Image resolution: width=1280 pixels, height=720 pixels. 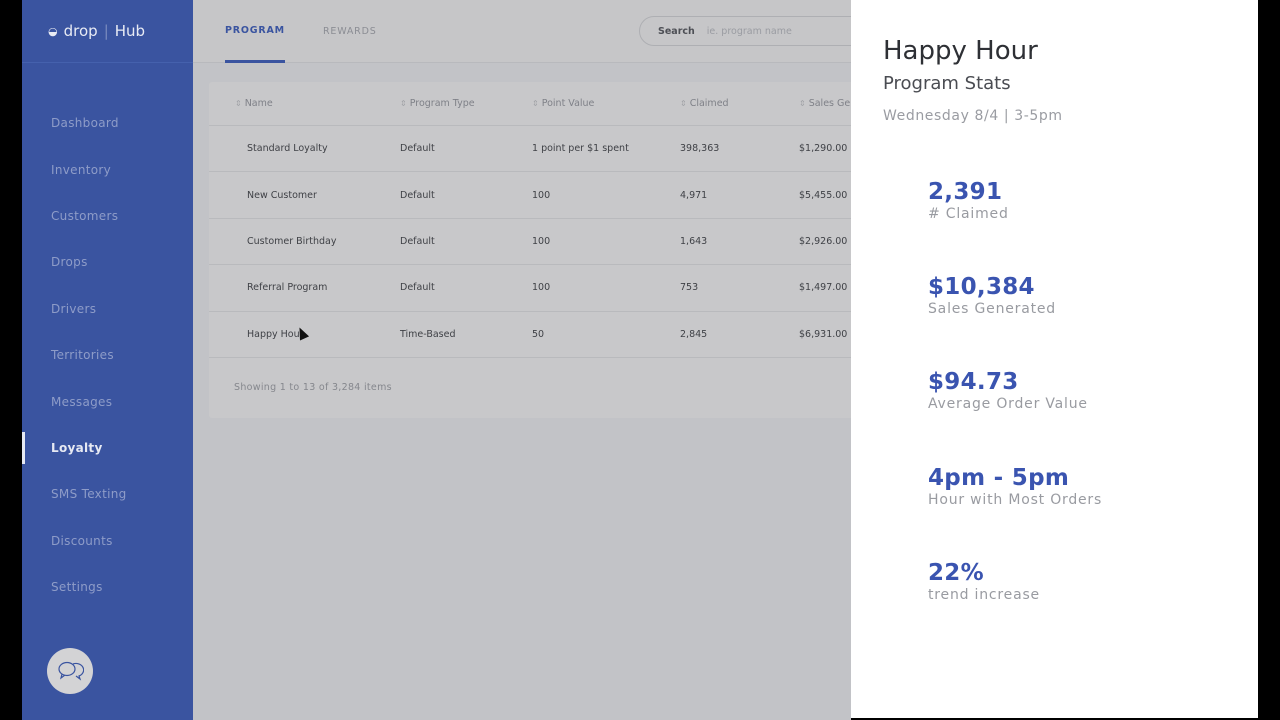 I want to click on tab-program: PROGRAM, so click(x=255, y=31).